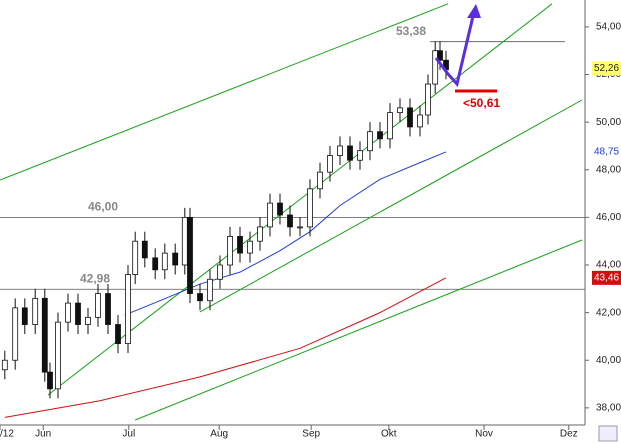 The image size is (621, 443). I want to click on y-tick-label: 40,00, so click(608, 360).